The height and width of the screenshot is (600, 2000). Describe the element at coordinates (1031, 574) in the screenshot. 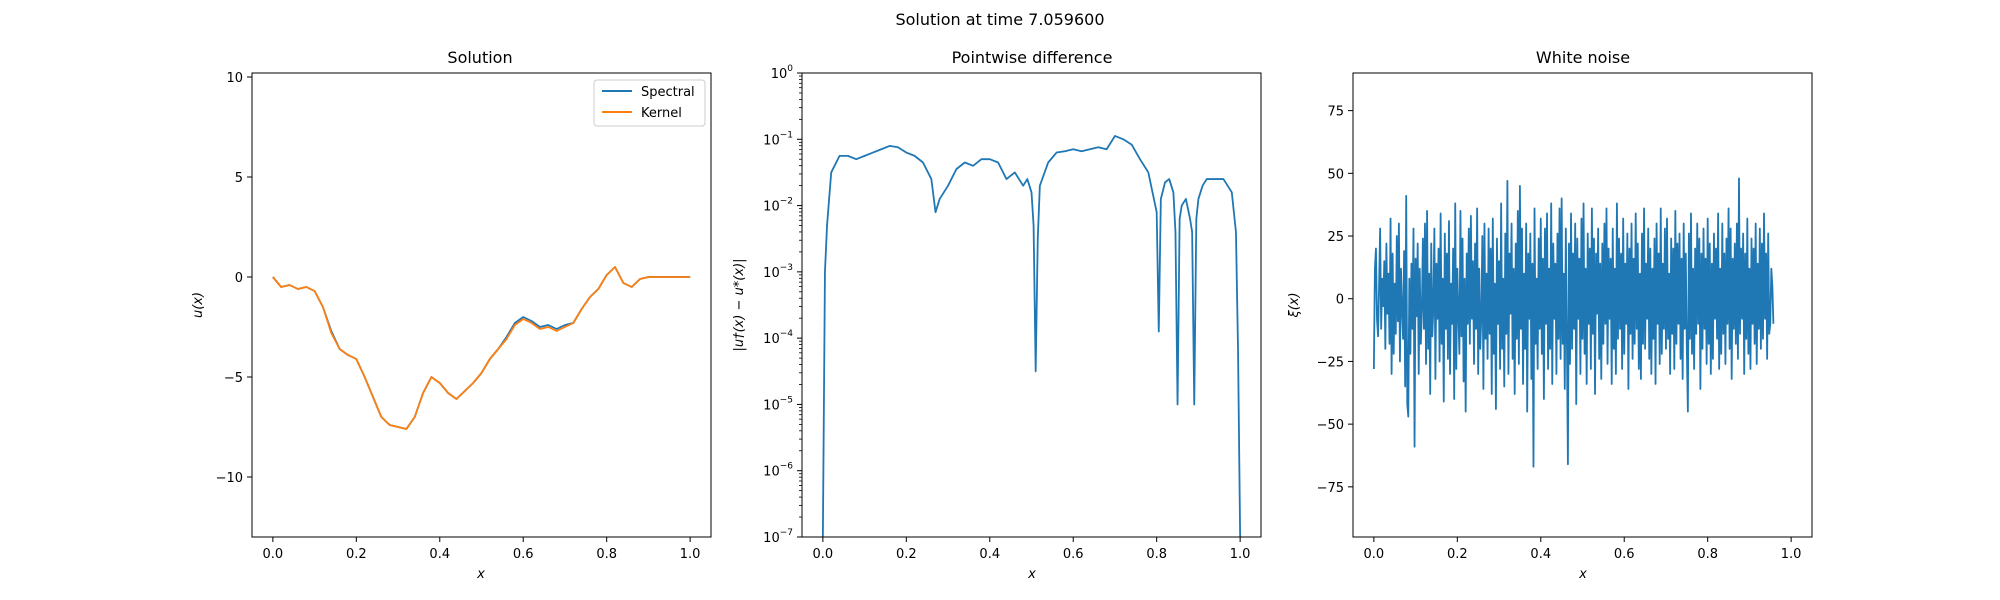

I see `difference-xlabel: x` at that location.